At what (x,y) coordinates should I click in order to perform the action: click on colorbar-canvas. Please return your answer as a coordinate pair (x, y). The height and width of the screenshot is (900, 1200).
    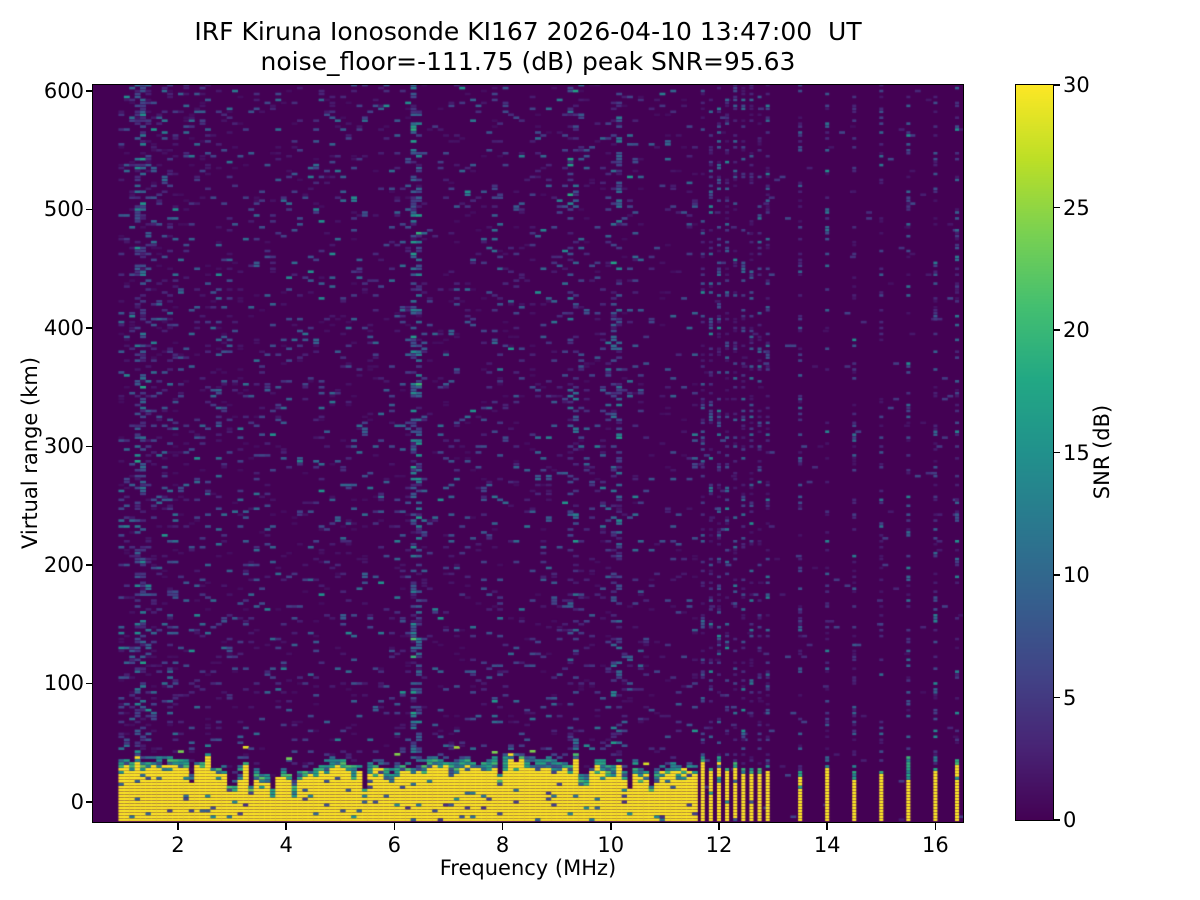
    Looking at the image, I should click on (1034, 452).